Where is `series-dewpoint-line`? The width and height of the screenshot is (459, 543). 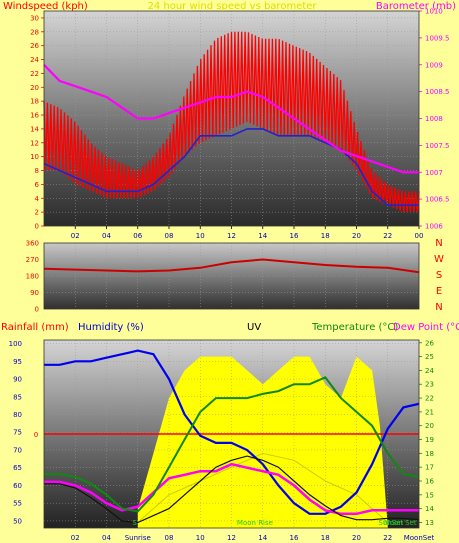
series-dewpoint-line is located at coordinates (232, 489).